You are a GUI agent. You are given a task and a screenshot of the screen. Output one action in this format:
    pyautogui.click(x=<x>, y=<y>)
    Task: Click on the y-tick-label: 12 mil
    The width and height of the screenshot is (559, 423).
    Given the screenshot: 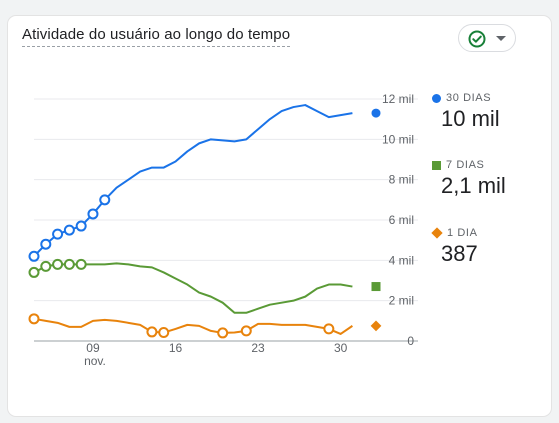 What is the action you would take?
    pyautogui.click(x=398, y=99)
    